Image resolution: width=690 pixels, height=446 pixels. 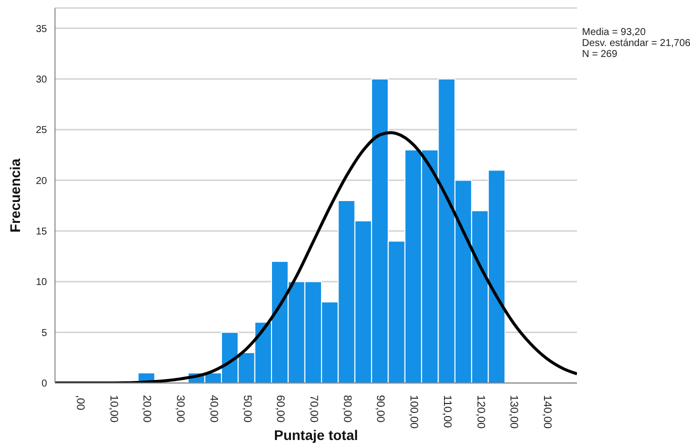 I want to click on x-axis-title: Puntaje total, so click(x=316, y=435).